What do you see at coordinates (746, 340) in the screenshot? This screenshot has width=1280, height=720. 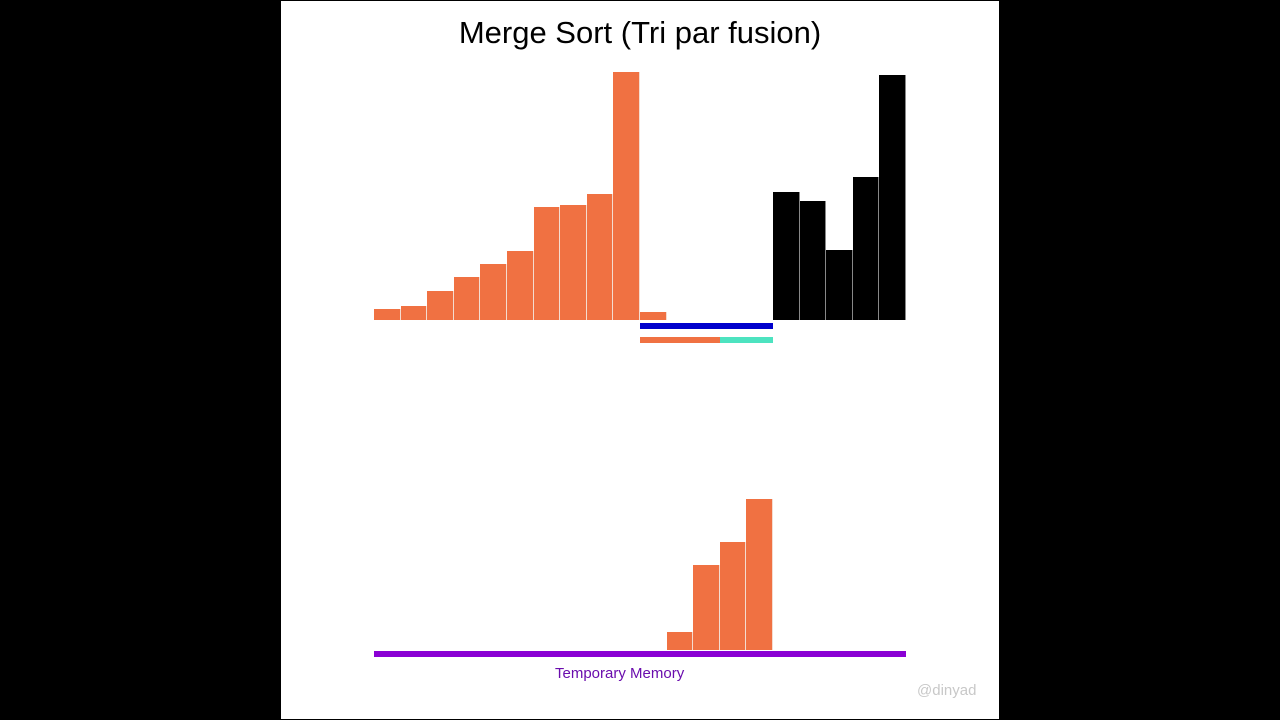 I see `right-half-indicator` at bounding box center [746, 340].